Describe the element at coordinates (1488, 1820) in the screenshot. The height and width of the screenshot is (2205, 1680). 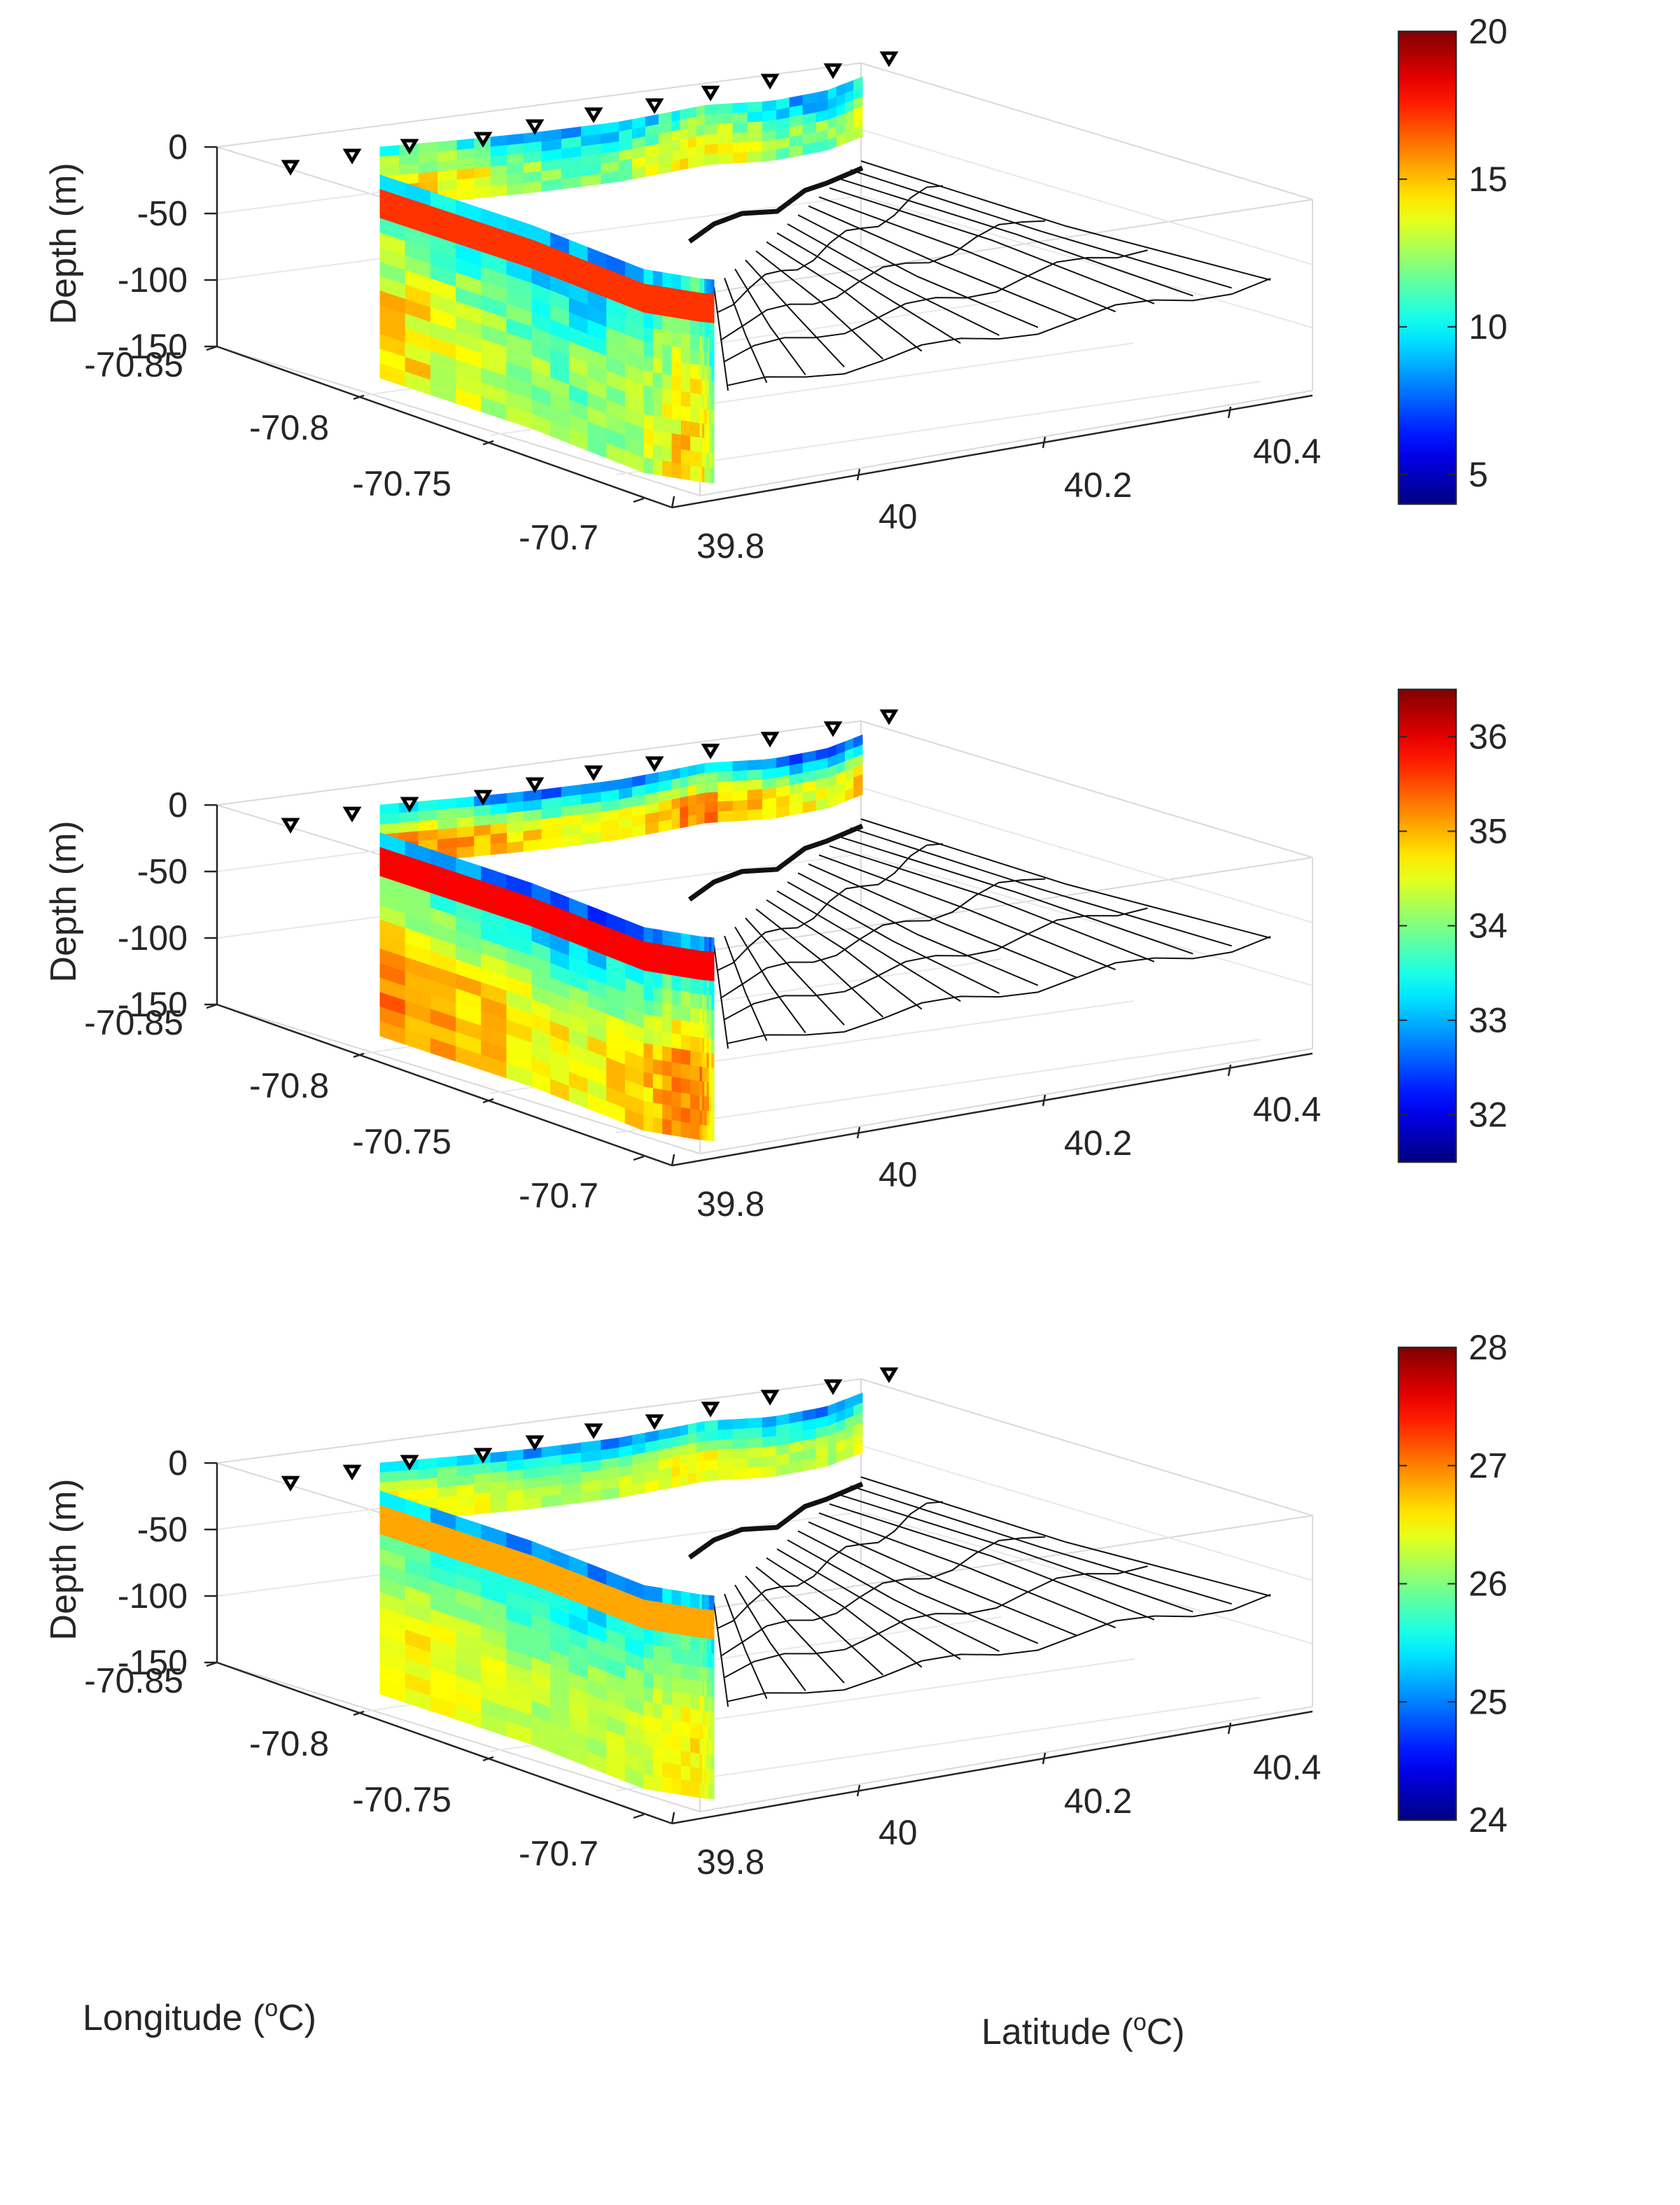
I see `colorbar-tick-label: 24` at that location.